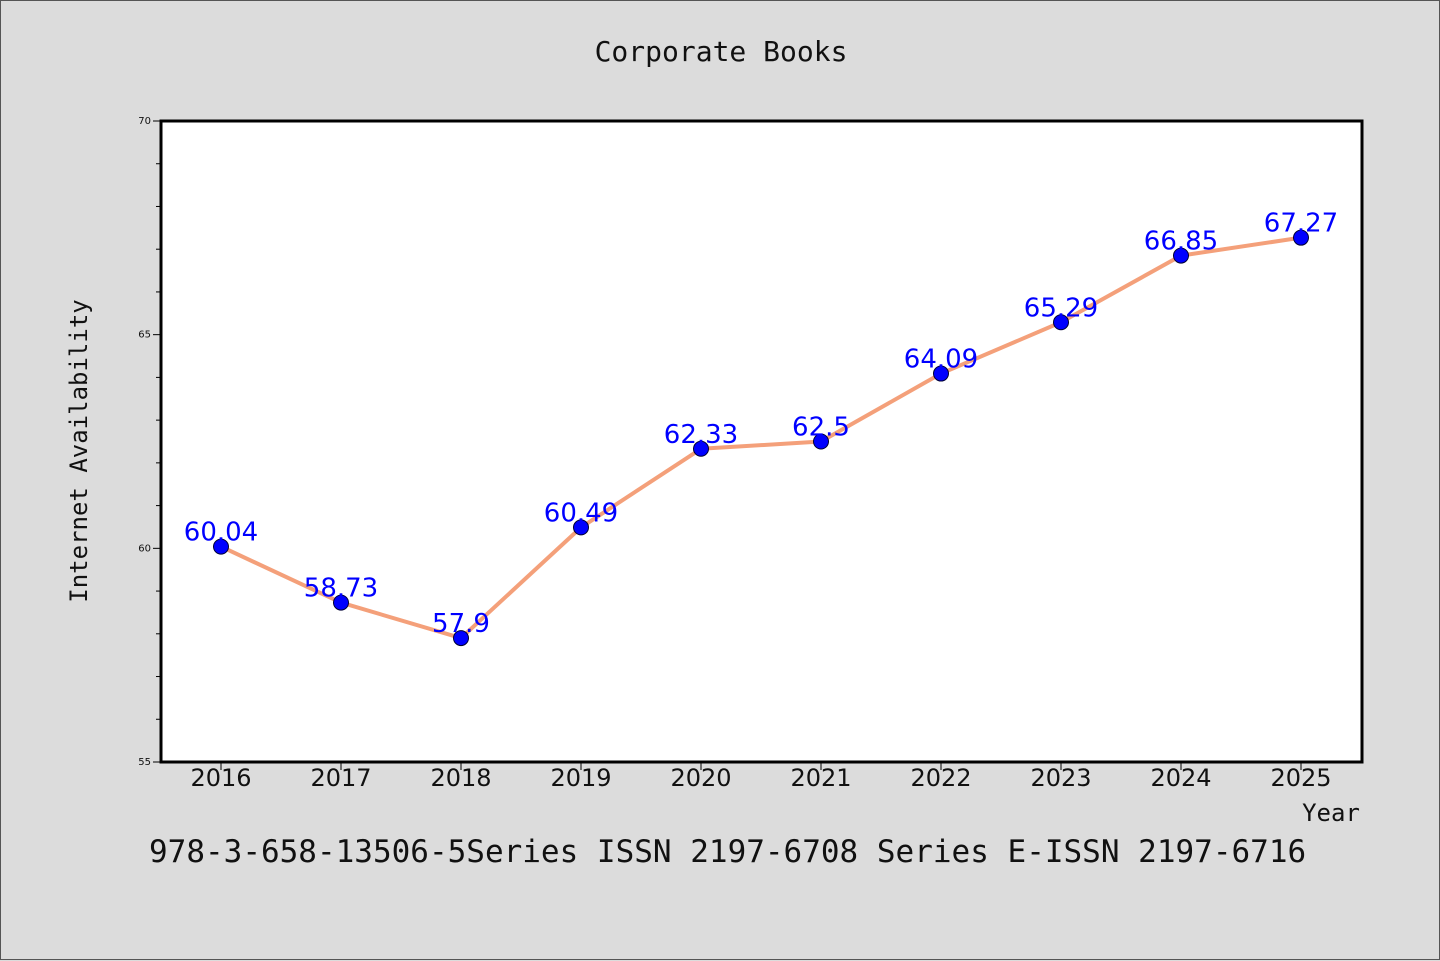 This screenshot has height=961, width=1440. What do you see at coordinates (820, 778) in the screenshot?
I see `x-tick-label: 2021` at bounding box center [820, 778].